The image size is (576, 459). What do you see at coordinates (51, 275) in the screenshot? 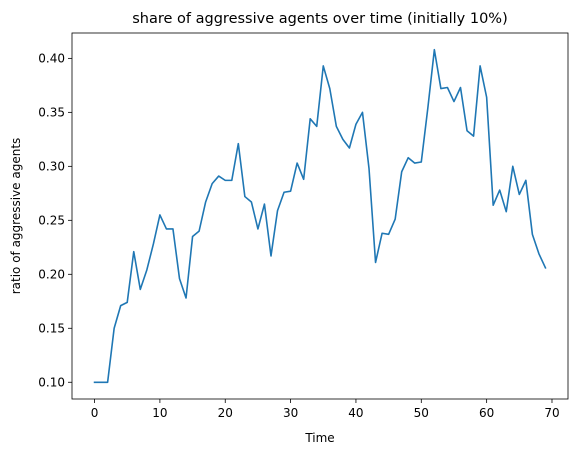
I see `y-tick-label: 0.20` at bounding box center [51, 275].